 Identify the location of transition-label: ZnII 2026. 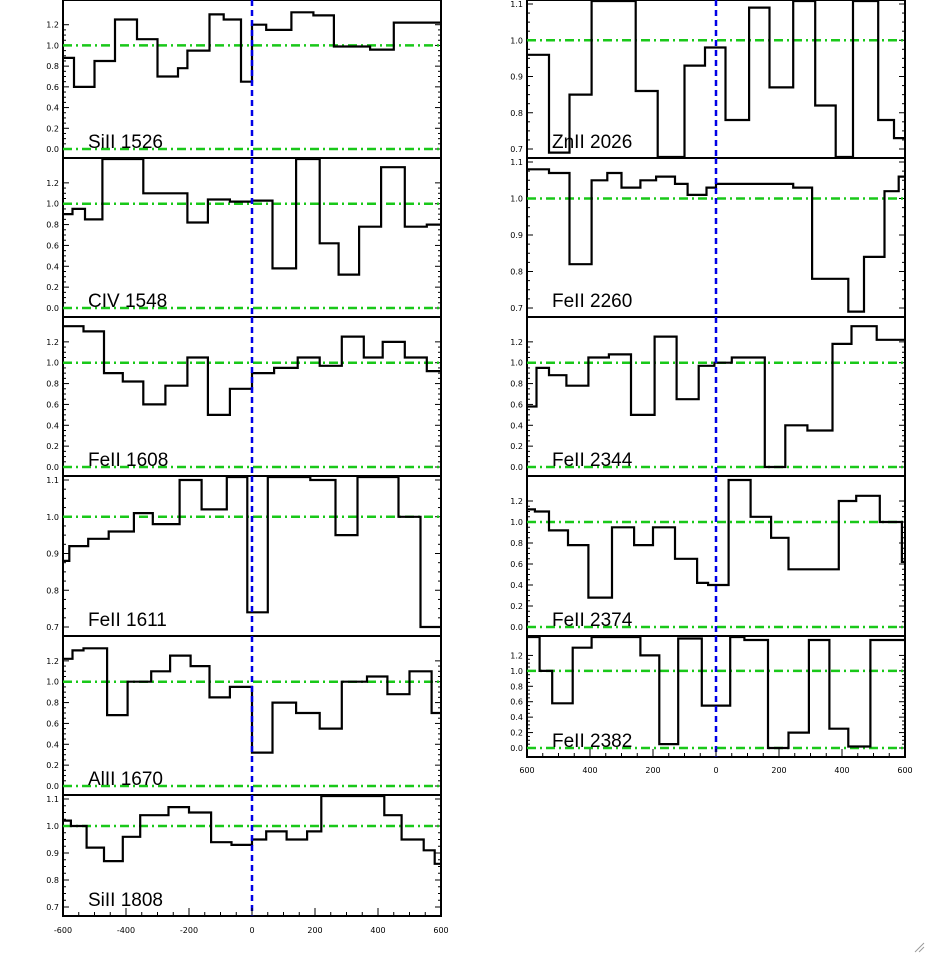
(592, 142).